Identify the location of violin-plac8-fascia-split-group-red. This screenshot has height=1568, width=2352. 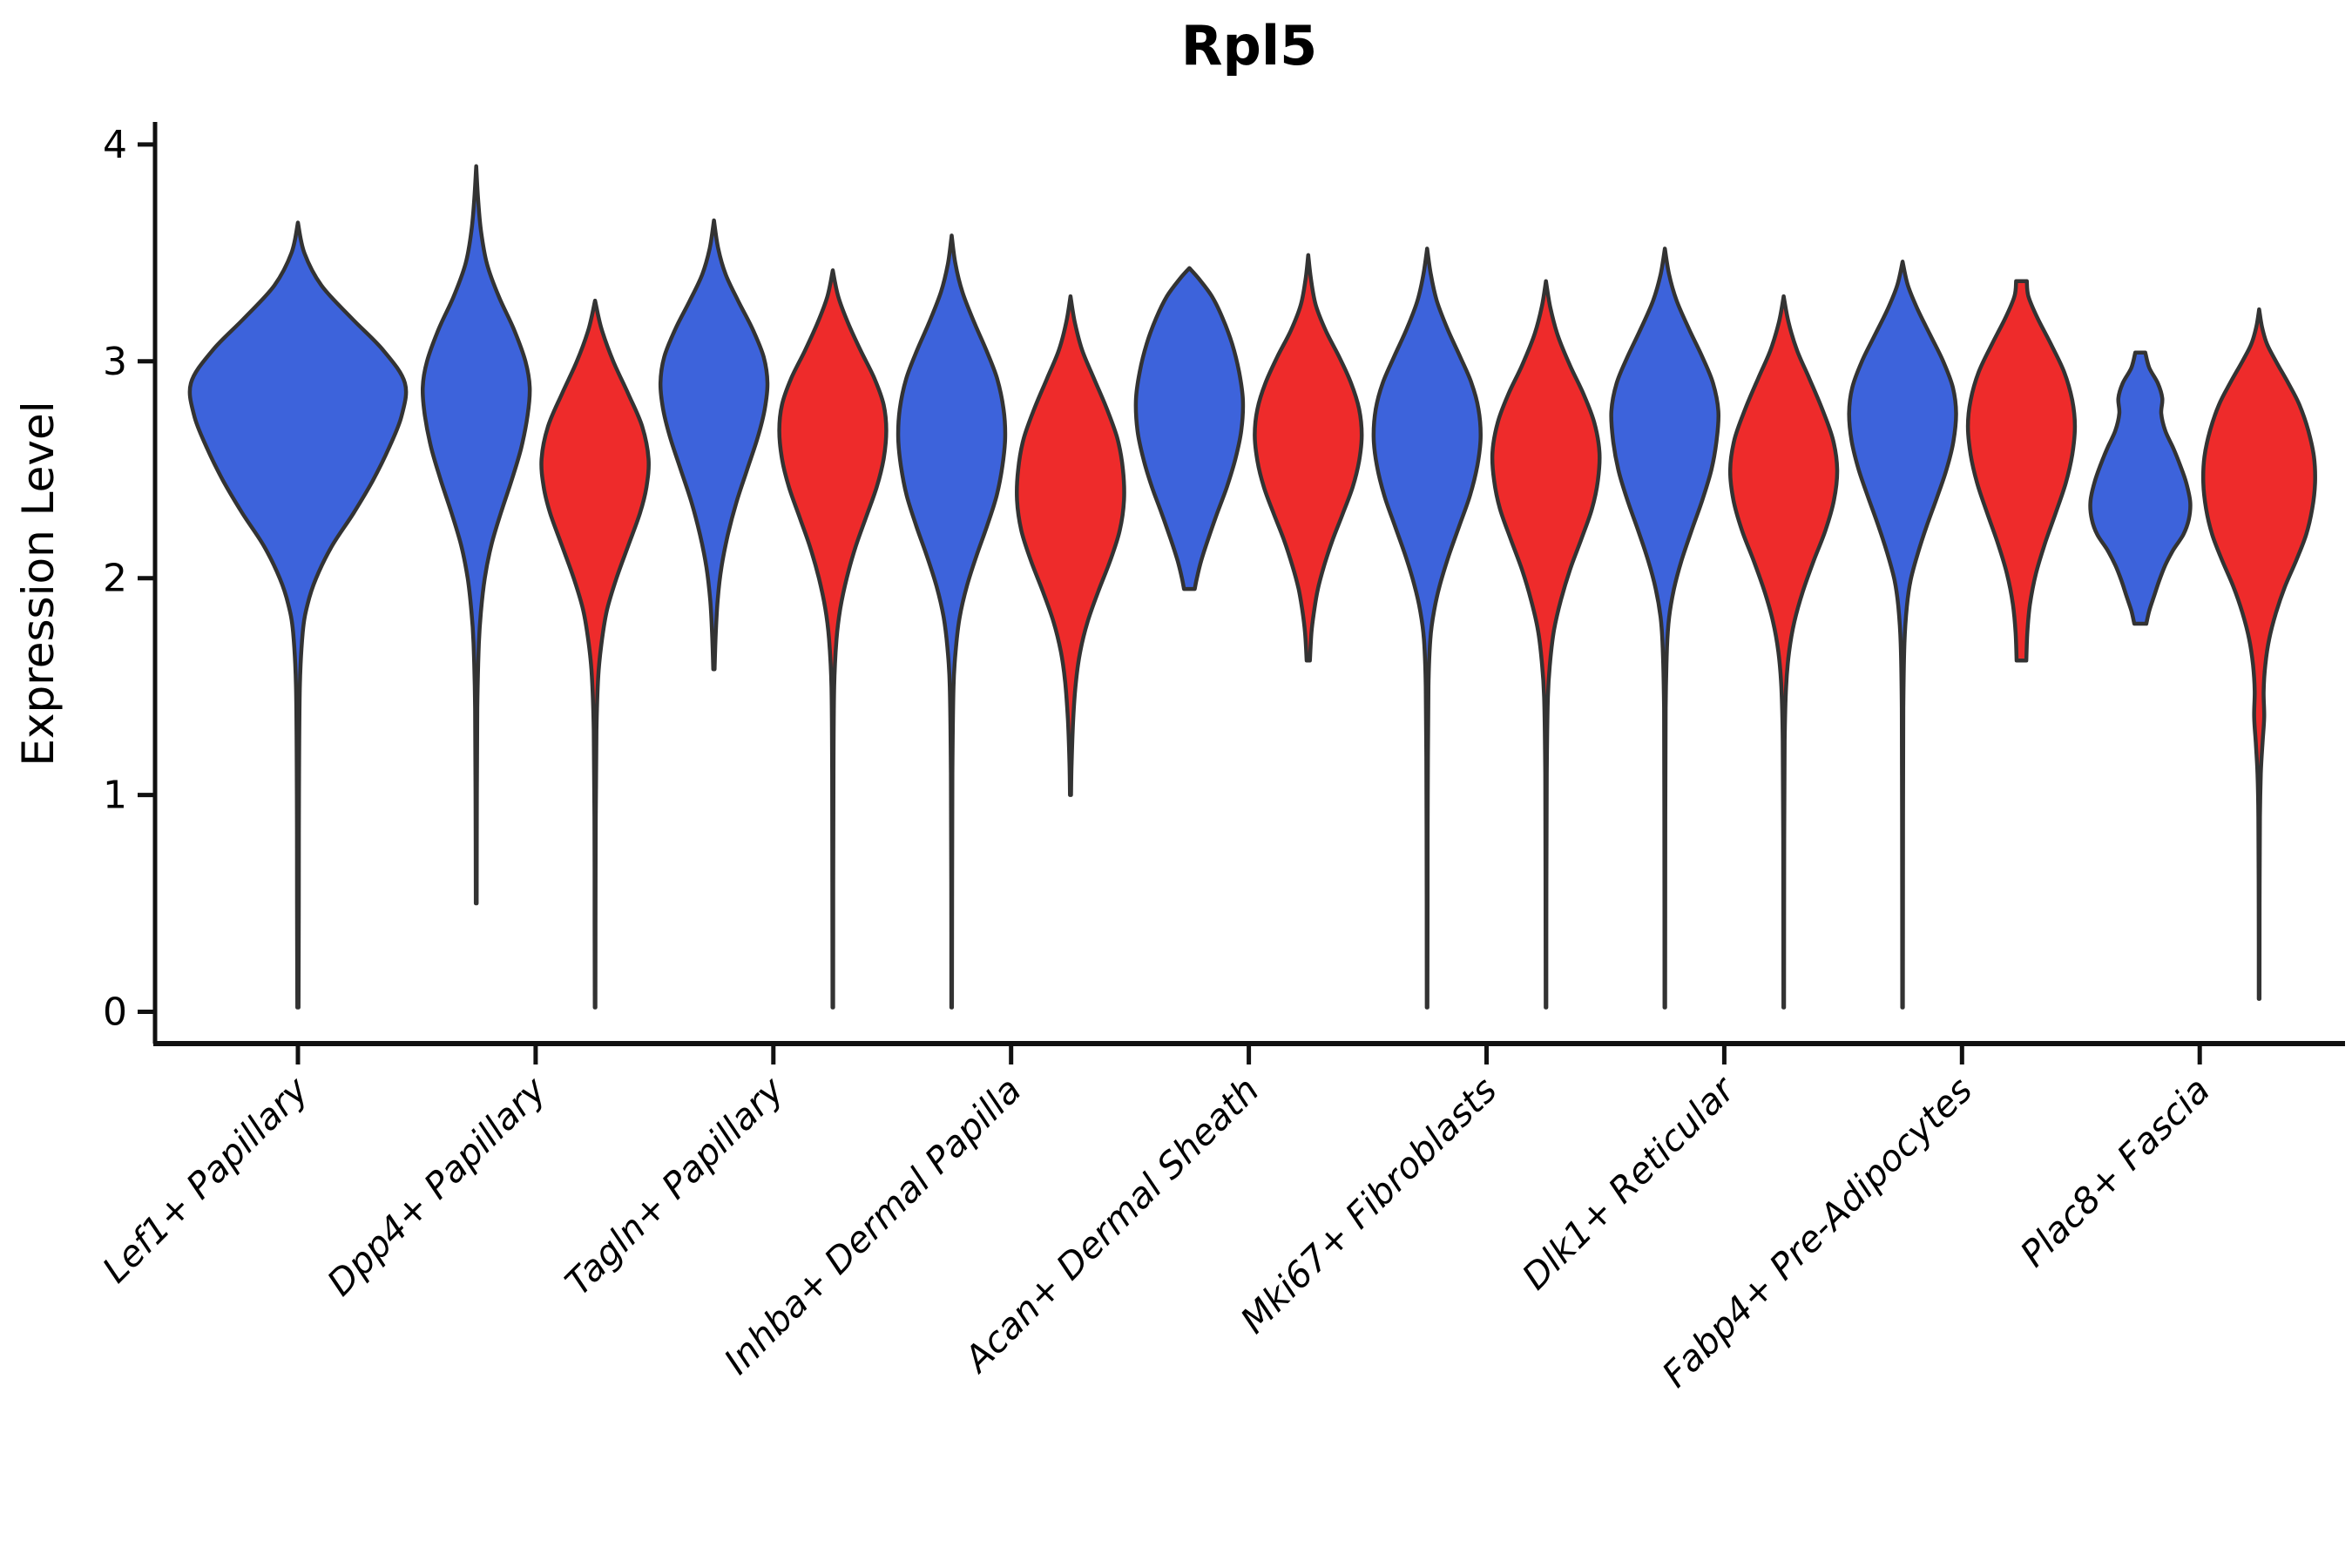
(2259, 654).